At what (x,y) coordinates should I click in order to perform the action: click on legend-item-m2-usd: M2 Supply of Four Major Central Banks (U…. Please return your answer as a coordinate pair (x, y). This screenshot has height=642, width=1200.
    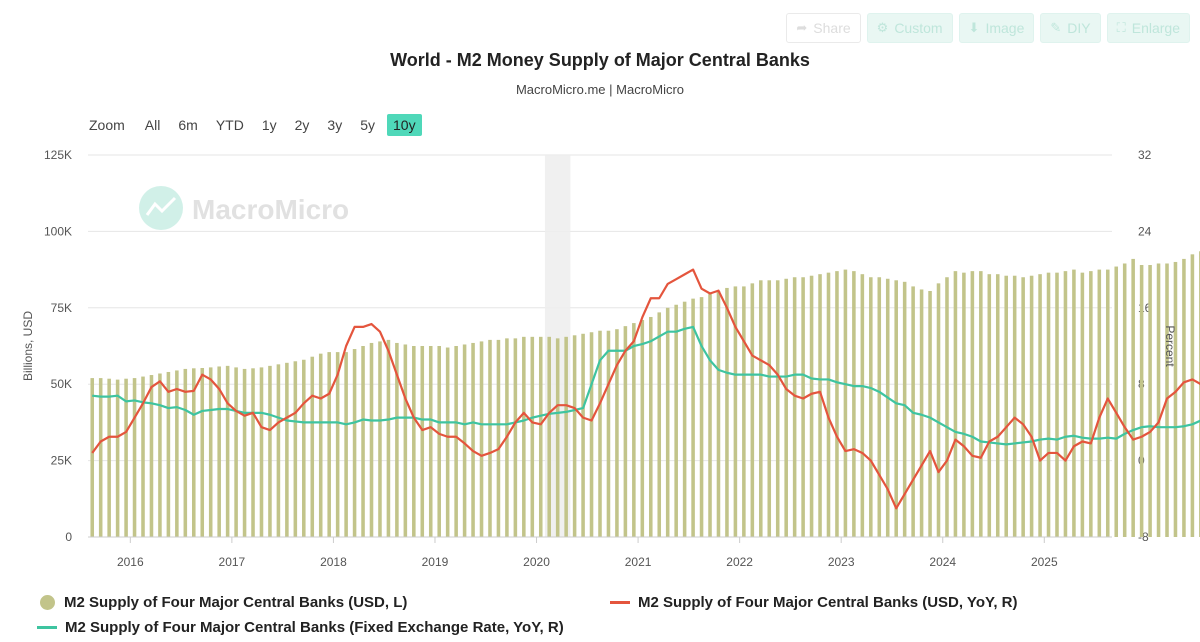
    Looking at the image, I should click on (223, 602).